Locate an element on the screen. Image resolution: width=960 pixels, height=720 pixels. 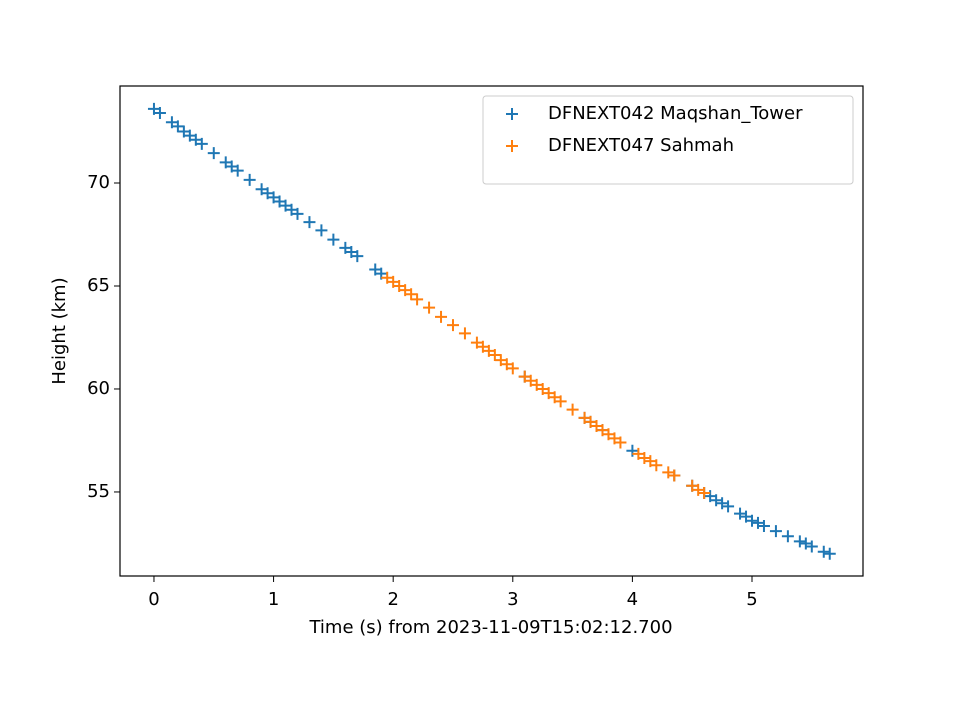
legend-label: DFNEXT047 Sahmah is located at coordinates (641, 145).